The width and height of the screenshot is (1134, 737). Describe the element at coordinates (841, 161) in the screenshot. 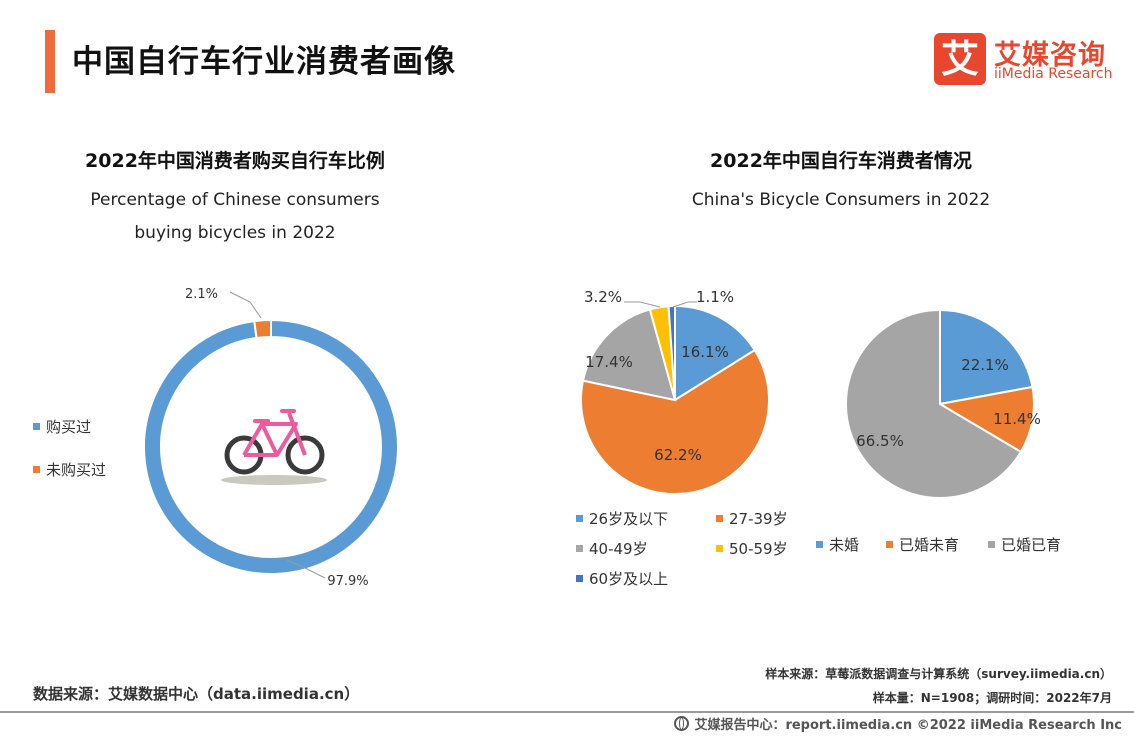

I see `right-chart-title-cn: 2022年中国自行车消费者情况` at that location.